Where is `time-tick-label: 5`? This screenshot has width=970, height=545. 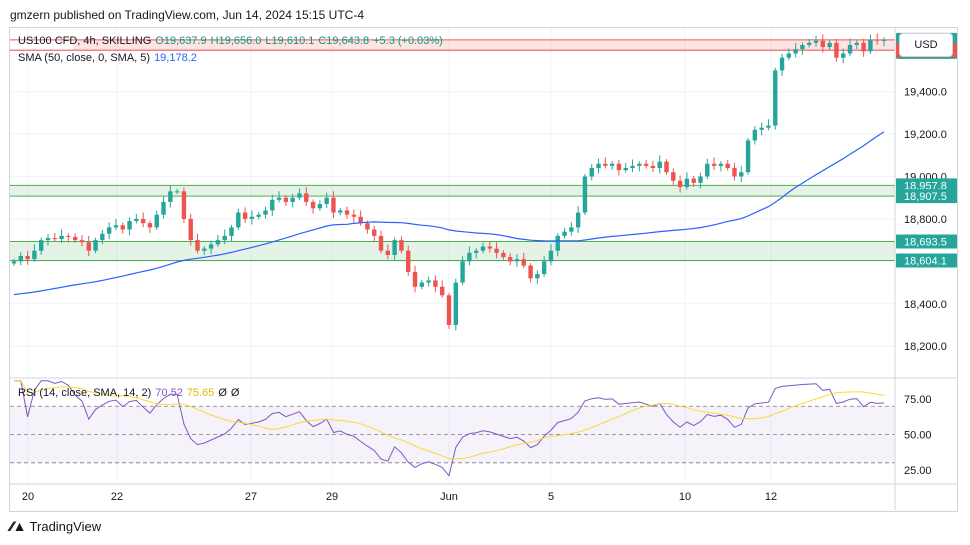 time-tick-label: 5 is located at coordinates (551, 497).